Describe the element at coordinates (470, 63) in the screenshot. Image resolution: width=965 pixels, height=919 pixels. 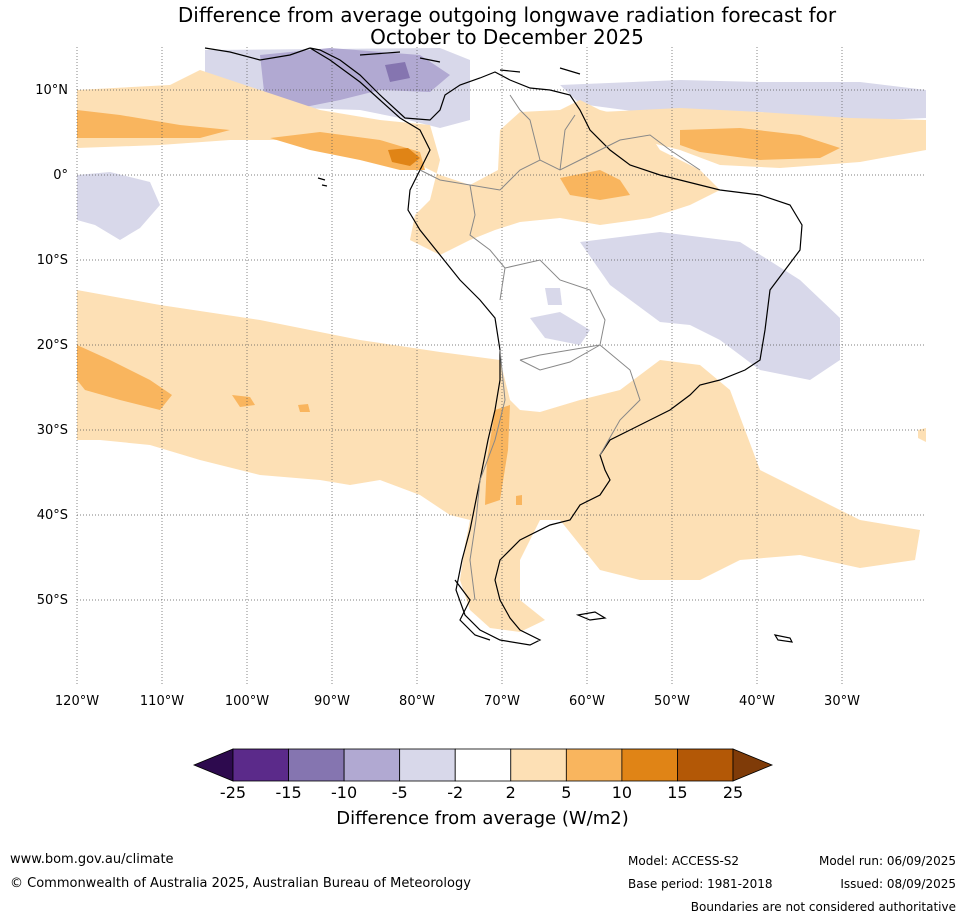
I see `caribbean-islands` at that location.